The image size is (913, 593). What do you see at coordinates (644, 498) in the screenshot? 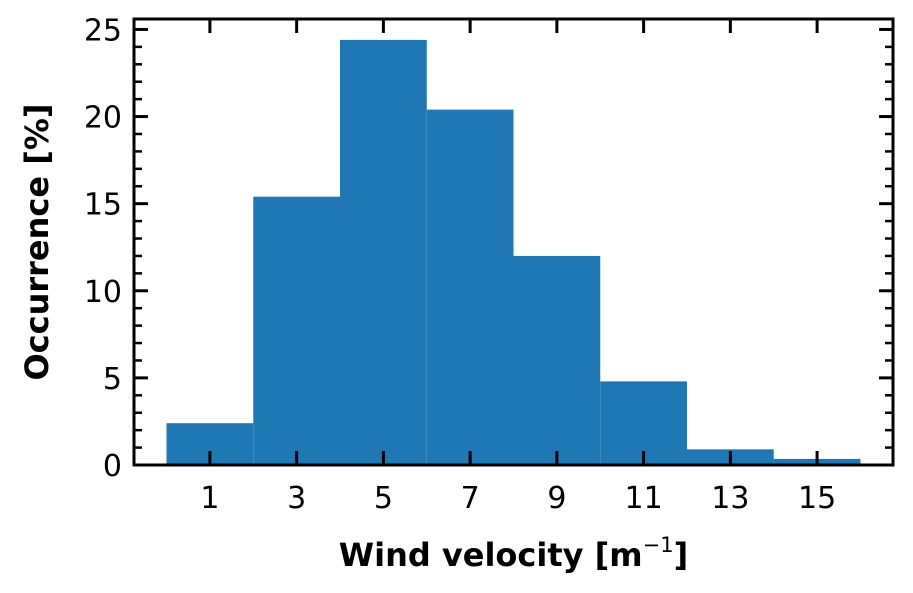
I see `x-tick-label: 11` at bounding box center [644, 498].